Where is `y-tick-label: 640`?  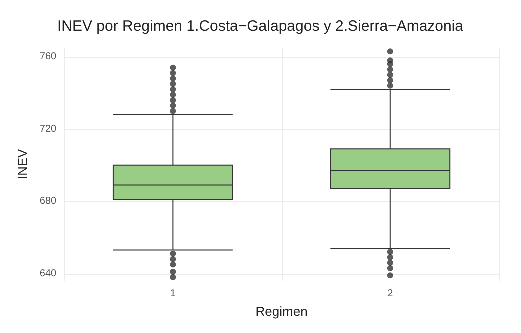
y-tick-label: 640 is located at coordinates (49, 274).